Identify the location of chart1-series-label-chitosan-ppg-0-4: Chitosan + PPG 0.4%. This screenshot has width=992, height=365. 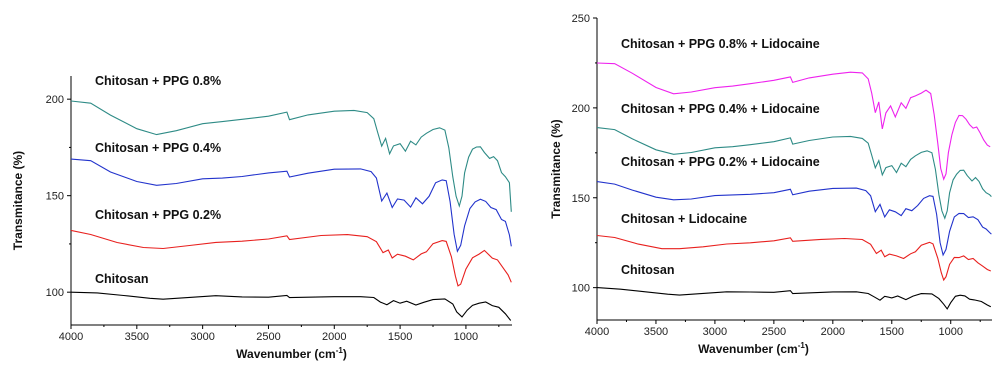
(158, 148).